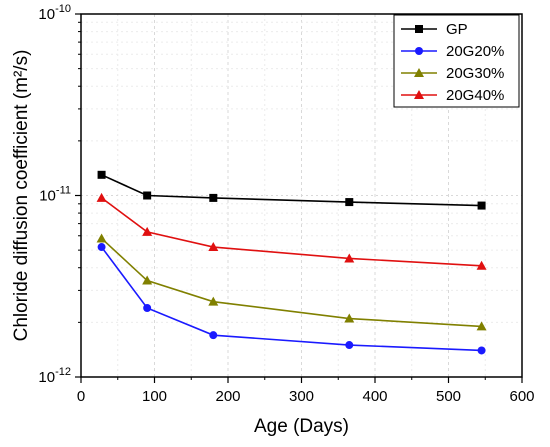  What do you see at coordinates (448, 396) in the screenshot?
I see `x-tick-label: 500` at bounding box center [448, 396].